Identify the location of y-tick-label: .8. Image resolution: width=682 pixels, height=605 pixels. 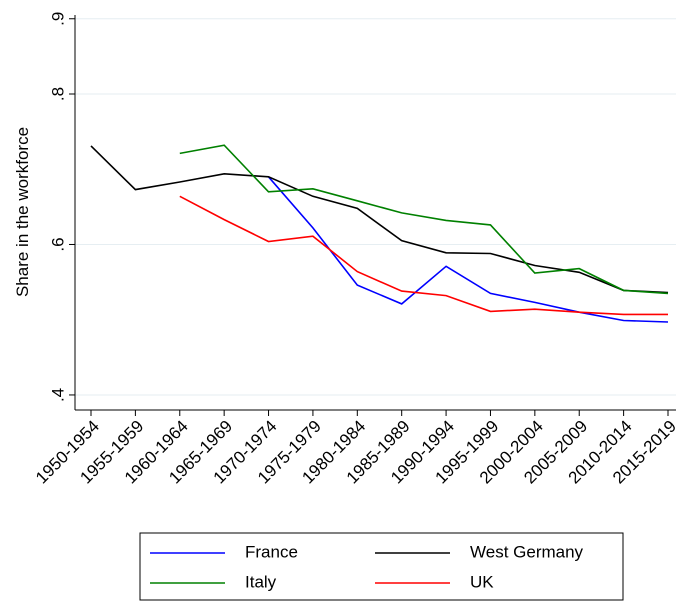
(57, 94).